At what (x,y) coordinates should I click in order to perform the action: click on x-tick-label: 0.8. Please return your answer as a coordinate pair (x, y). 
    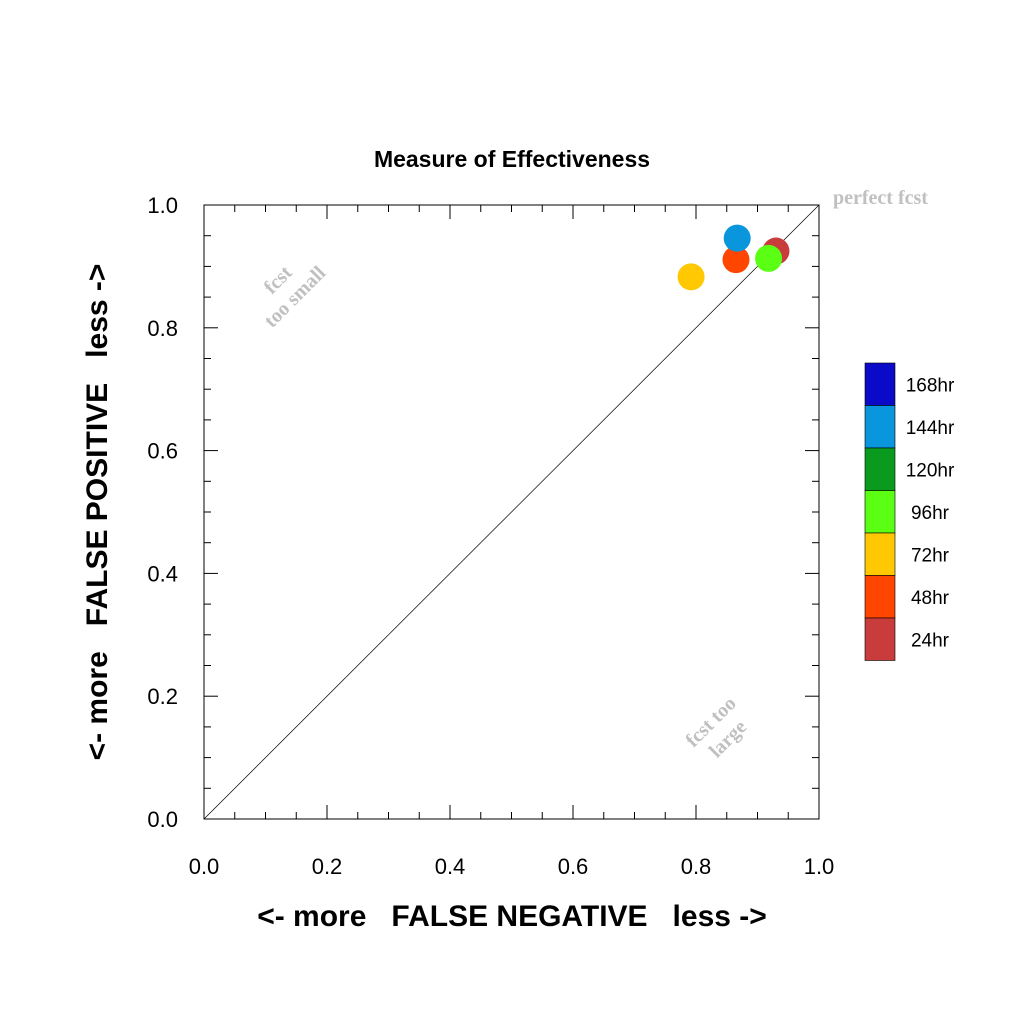
    Looking at the image, I should click on (696, 866).